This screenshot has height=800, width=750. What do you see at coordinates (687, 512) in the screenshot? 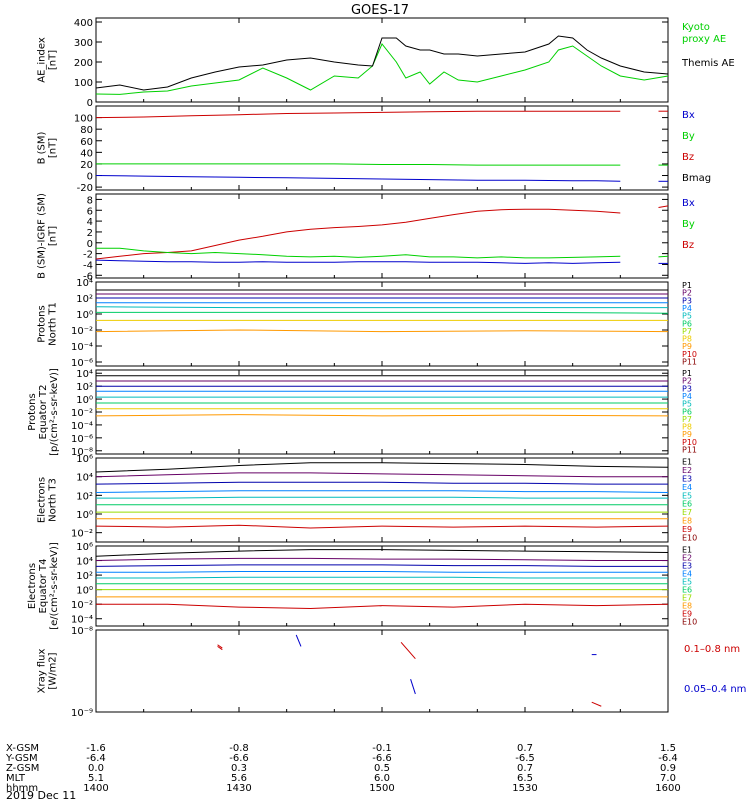
I see `legend-label: E7` at bounding box center [687, 512].